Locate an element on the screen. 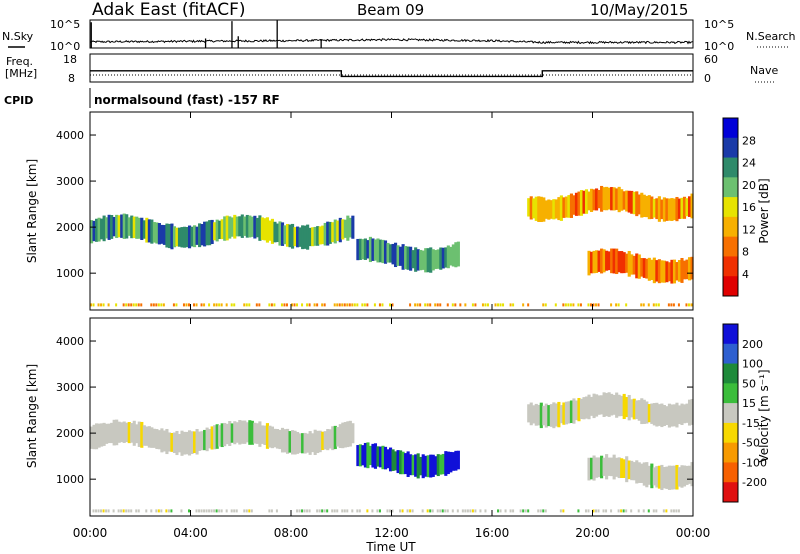  x-tick-label: 20:00 is located at coordinates (592, 533).